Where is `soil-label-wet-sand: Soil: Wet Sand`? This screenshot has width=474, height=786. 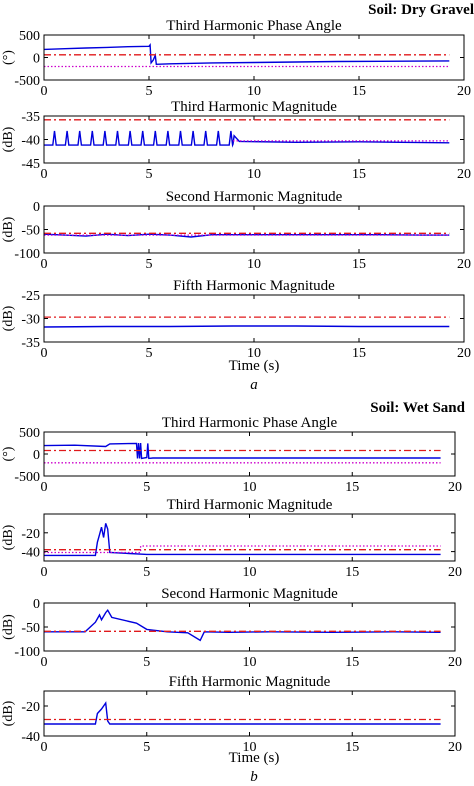
soil-label-wet-sand: Soil: Wet Sand is located at coordinates (417, 408).